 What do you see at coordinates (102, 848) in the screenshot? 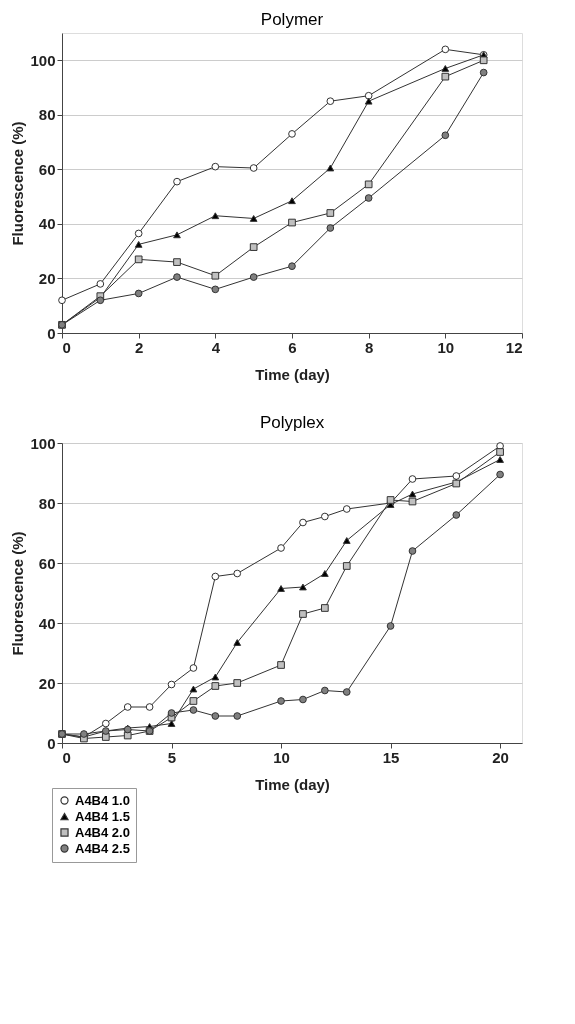
I see `legend-label: A4B4 2.5` at bounding box center [102, 848].